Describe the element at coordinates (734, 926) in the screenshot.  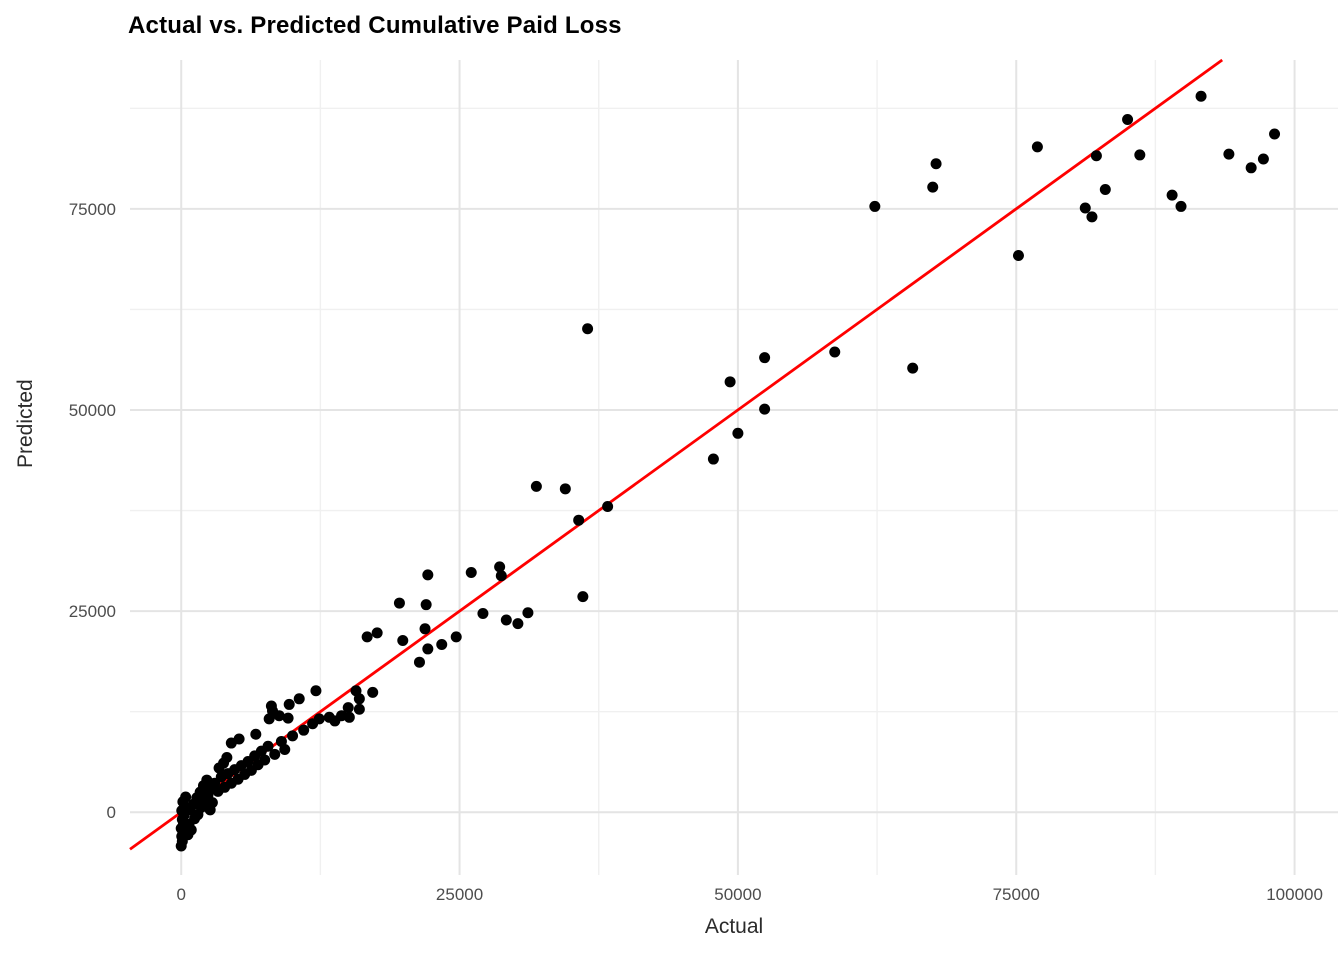
I see `x-axis-title: Actual` at that location.